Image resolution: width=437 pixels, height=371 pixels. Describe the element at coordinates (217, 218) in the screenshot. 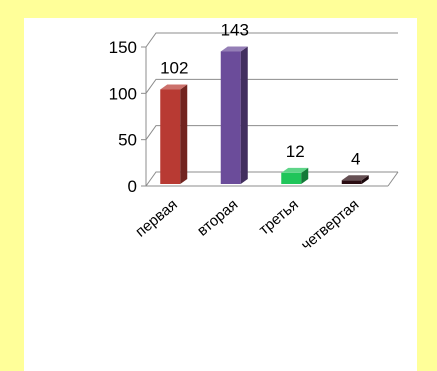

I see `x-category-label: вторая` at that location.